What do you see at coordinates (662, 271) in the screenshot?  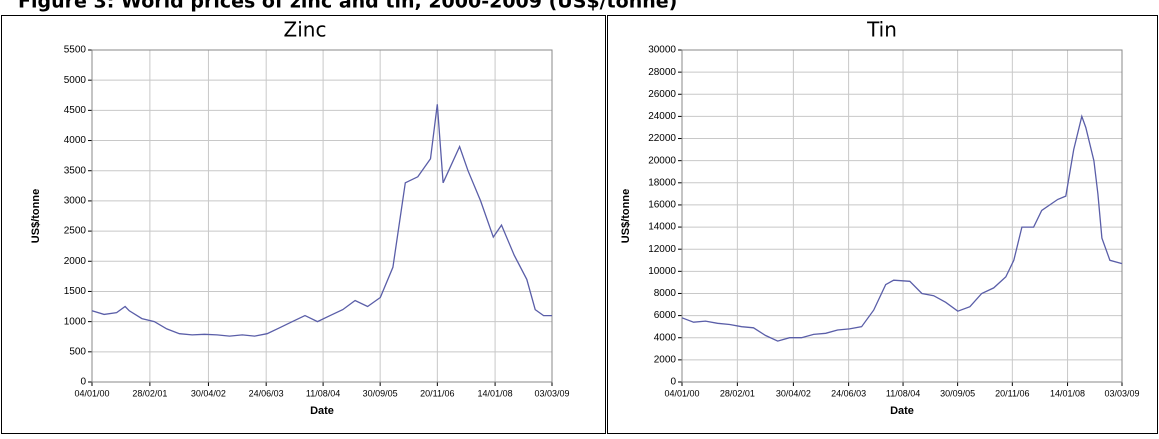 I see `y-tick-label: 10000` at bounding box center [662, 271].